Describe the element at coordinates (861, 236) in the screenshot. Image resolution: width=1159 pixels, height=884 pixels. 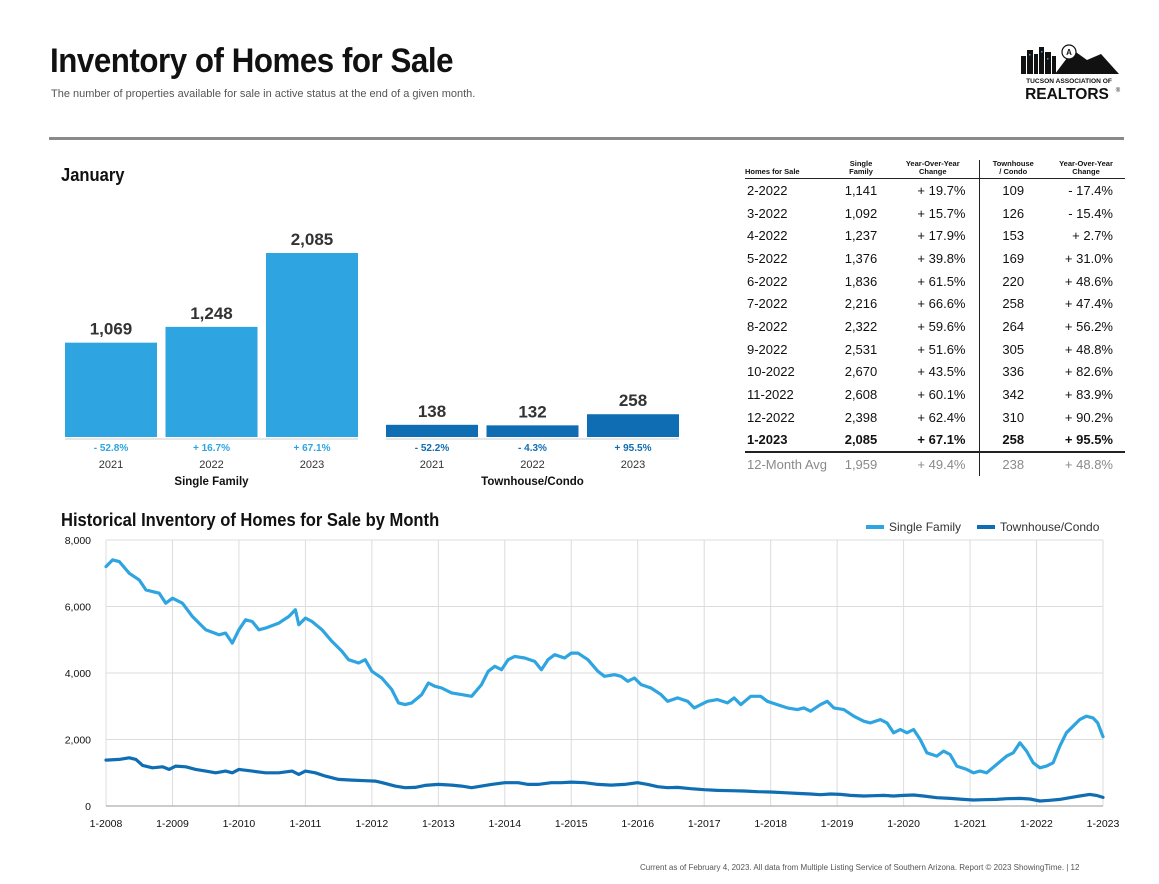
I see `table-cell: 1,237` at that location.